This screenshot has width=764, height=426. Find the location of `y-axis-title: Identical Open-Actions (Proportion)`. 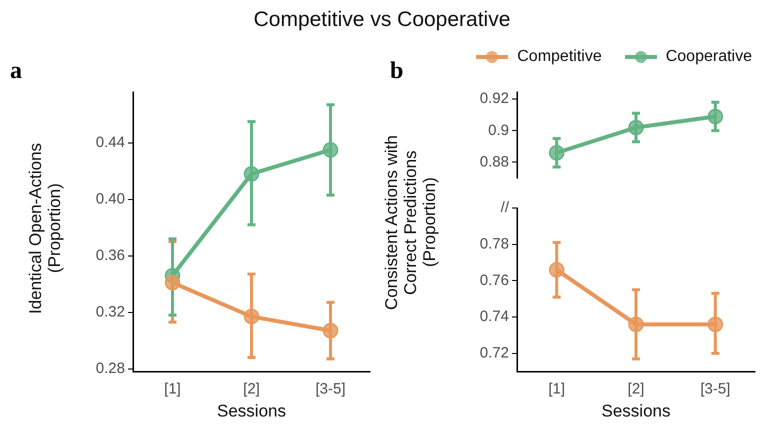

y-axis-title: Identical Open-Actions (Proportion) is located at coordinates (45, 228).